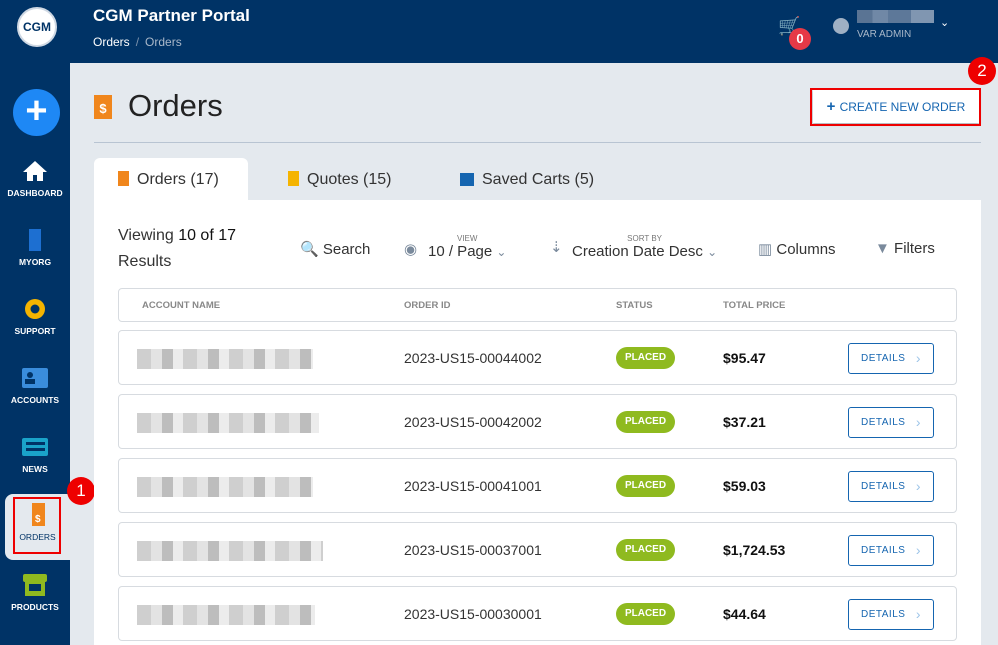 The width and height of the screenshot is (998, 645). I want to click on newspaper-icon, so click(35, 447).